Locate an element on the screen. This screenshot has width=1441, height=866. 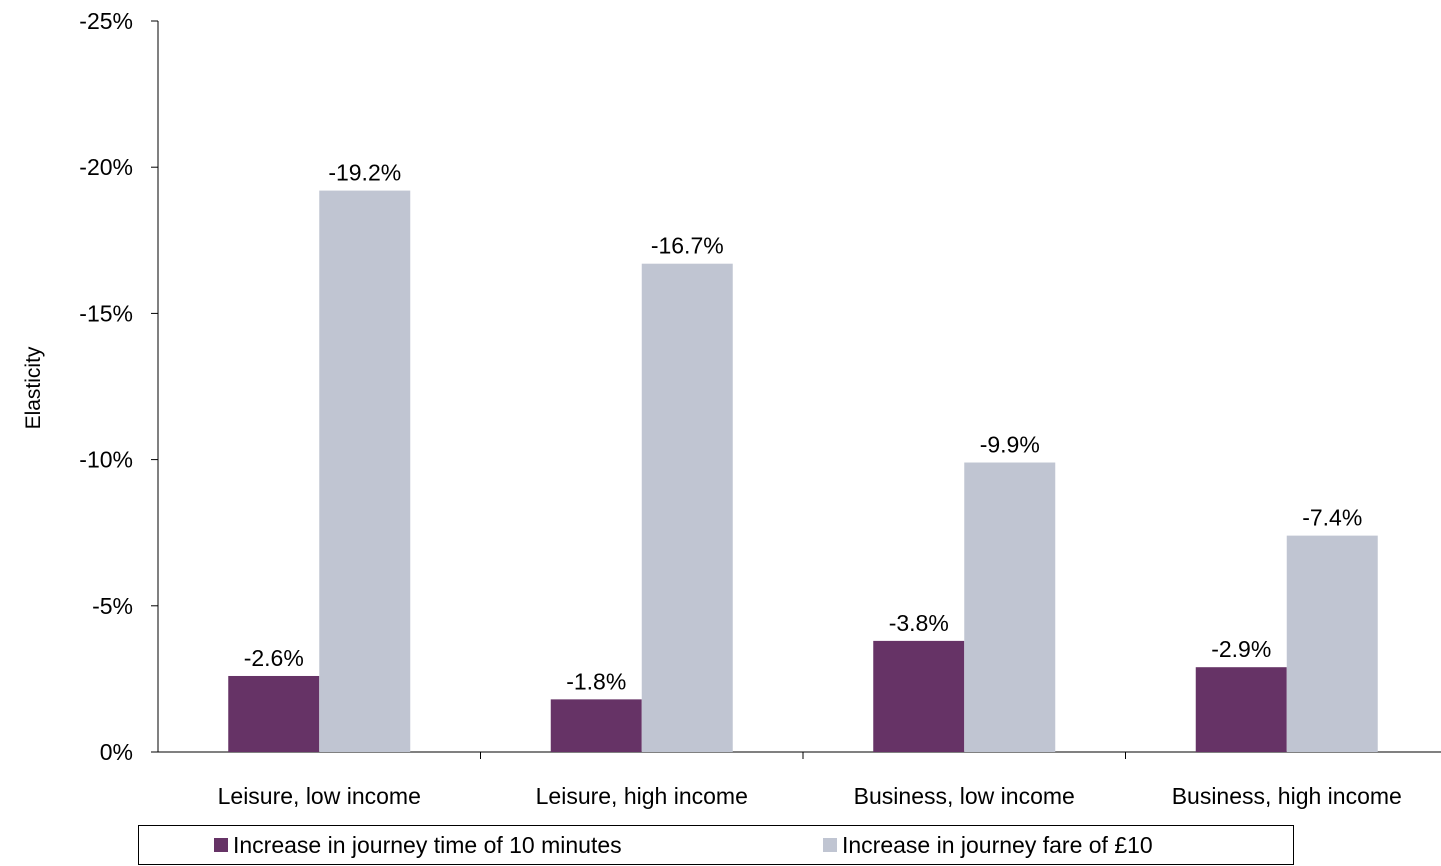
data-label: -7.4% is located at coordinates (1332, 518).